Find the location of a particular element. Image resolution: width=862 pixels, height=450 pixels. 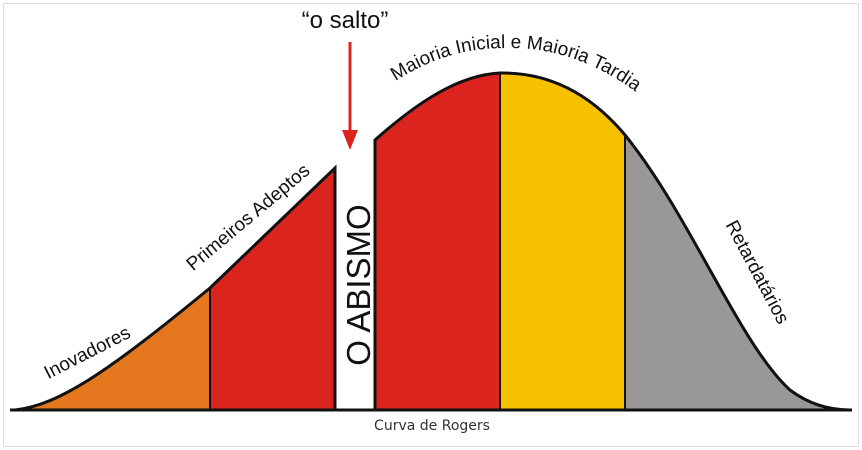

jump-label: “o salto” is located at coordinates (345, 20).